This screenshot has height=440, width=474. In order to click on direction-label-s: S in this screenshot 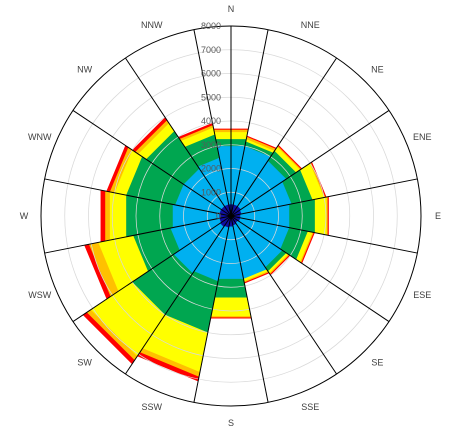, I will do `click(231, 423)`.